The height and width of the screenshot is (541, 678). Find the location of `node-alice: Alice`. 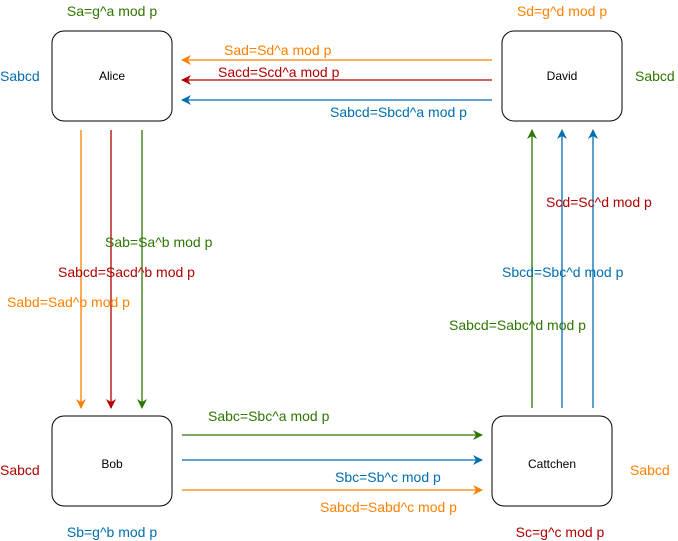

node-alice: Alice is located at coordinates (112, 76).